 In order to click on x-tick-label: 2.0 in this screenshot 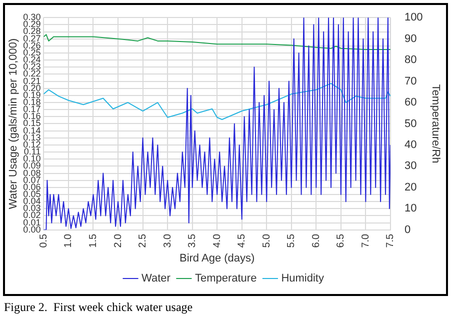, I will do `click(118, 240)`.